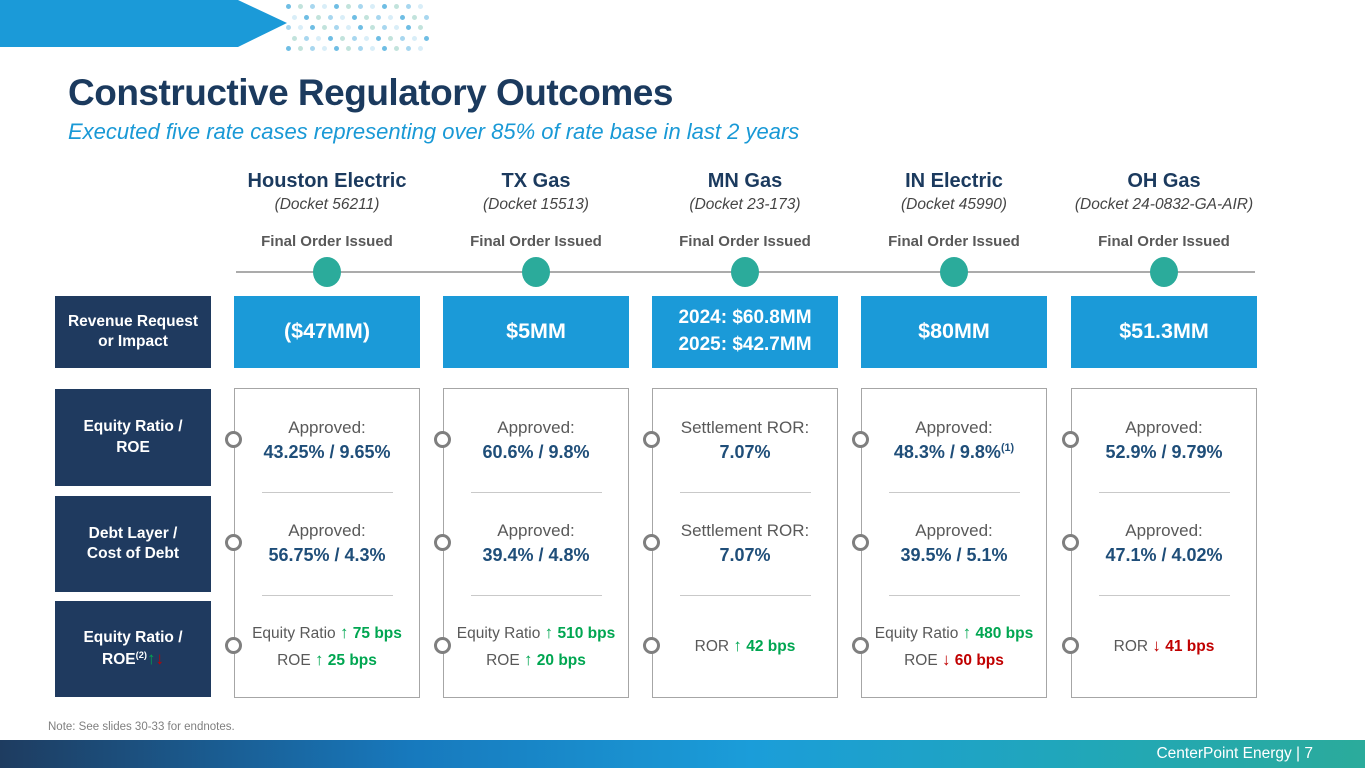  Describe the element at coordinates (1164, 181) in the screenshot. I see `column-title: OH Gas` at that location.